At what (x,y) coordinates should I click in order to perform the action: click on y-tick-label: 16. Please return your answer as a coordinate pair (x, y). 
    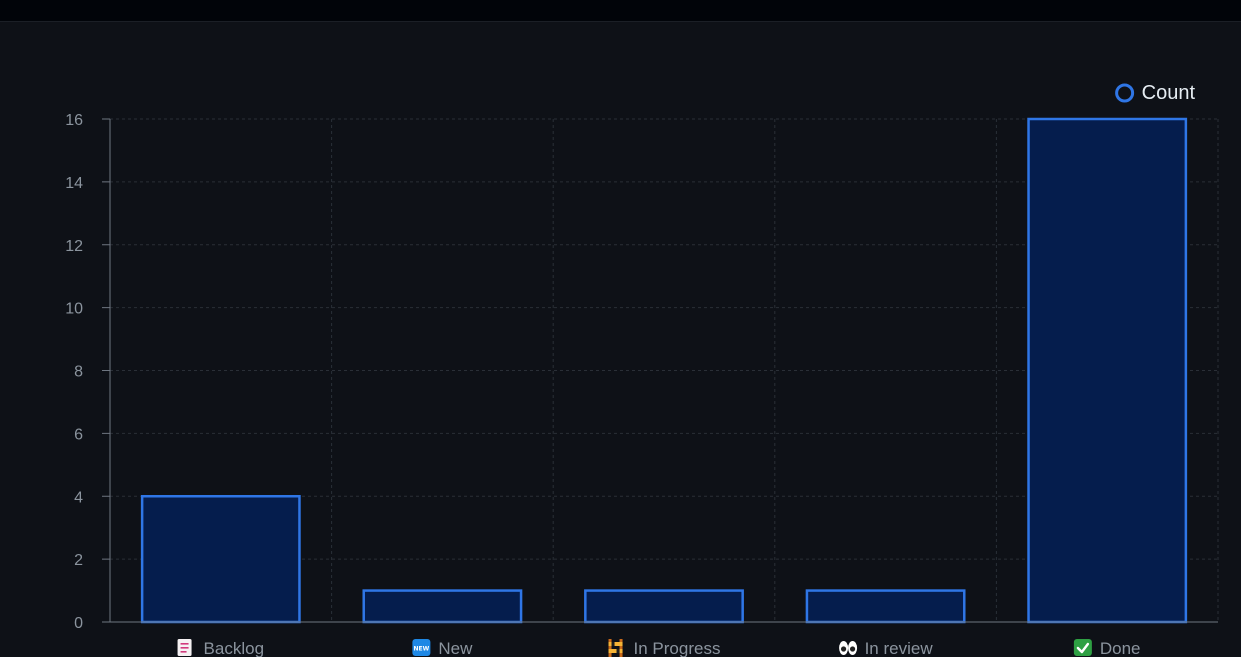
    Looking at the image, I should click on (74, 120).